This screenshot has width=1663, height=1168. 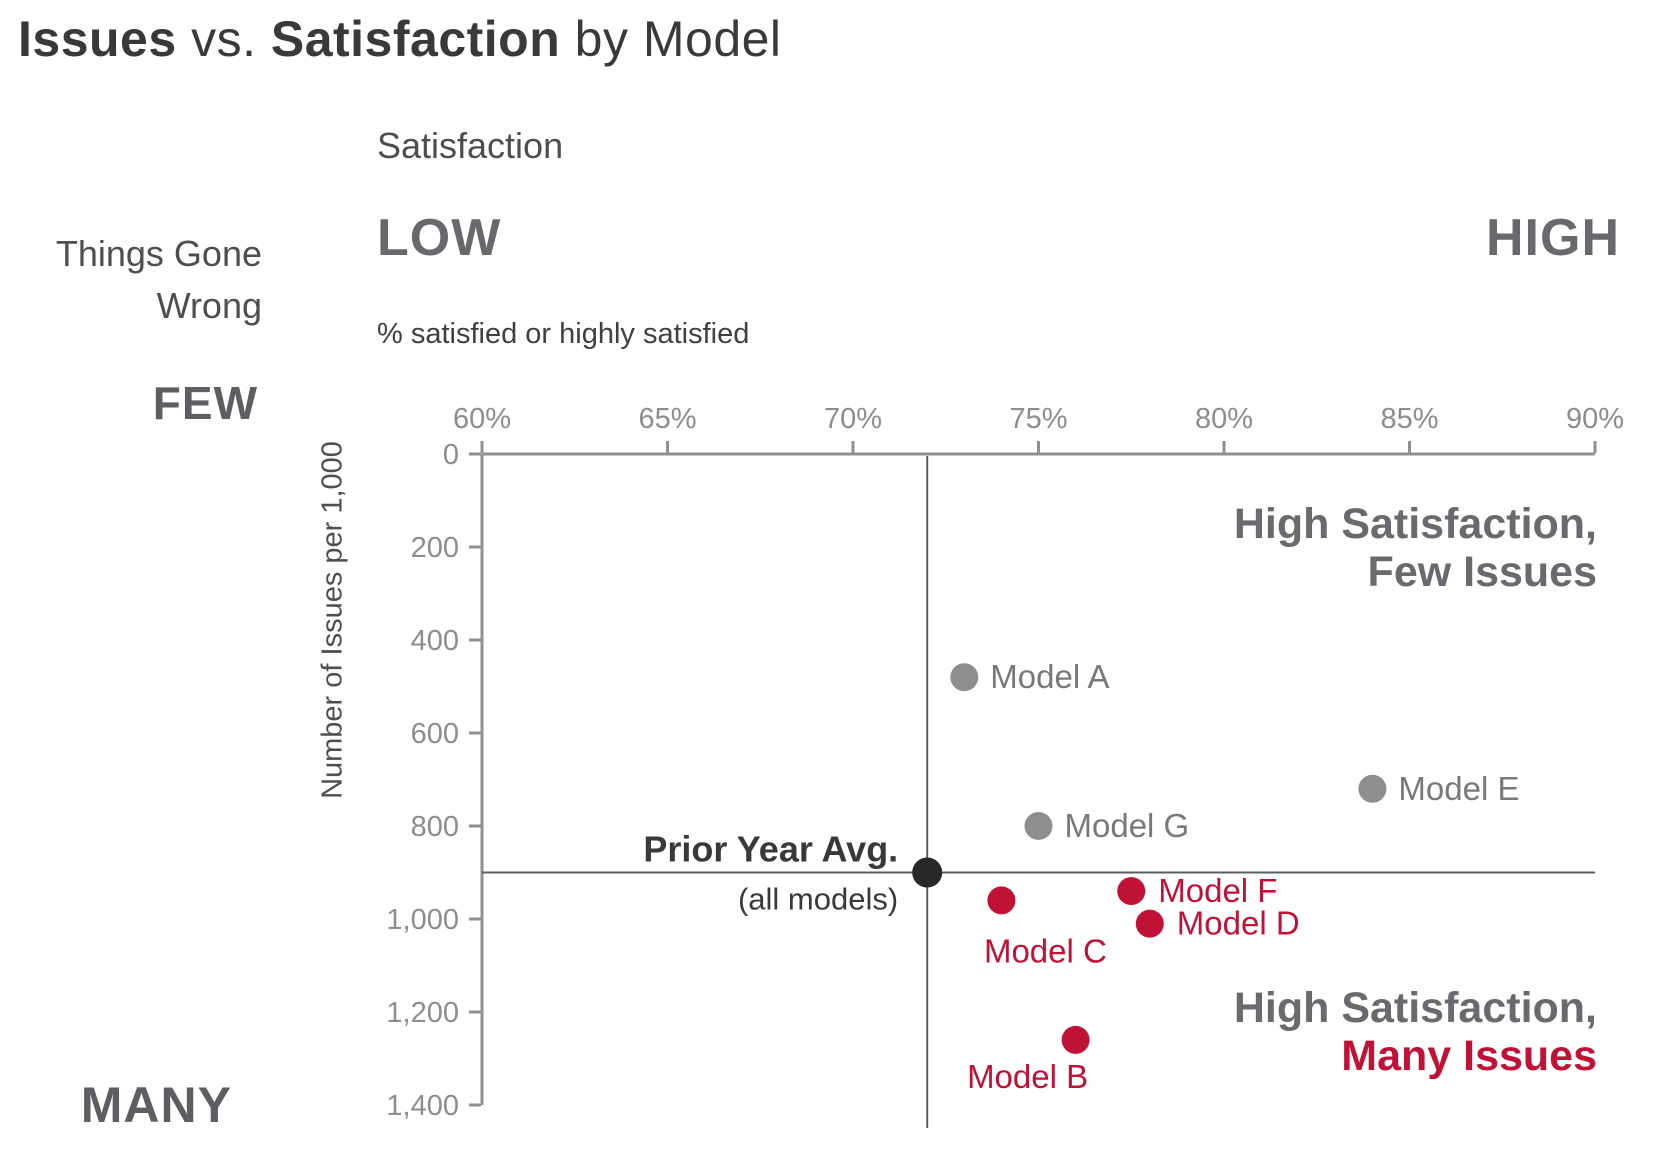 What do you see at coordinates (131, 280) in the screenshot?
I see `things-gone-wrong-label: Things Gone Wrong` at bounding box center [131, 280].